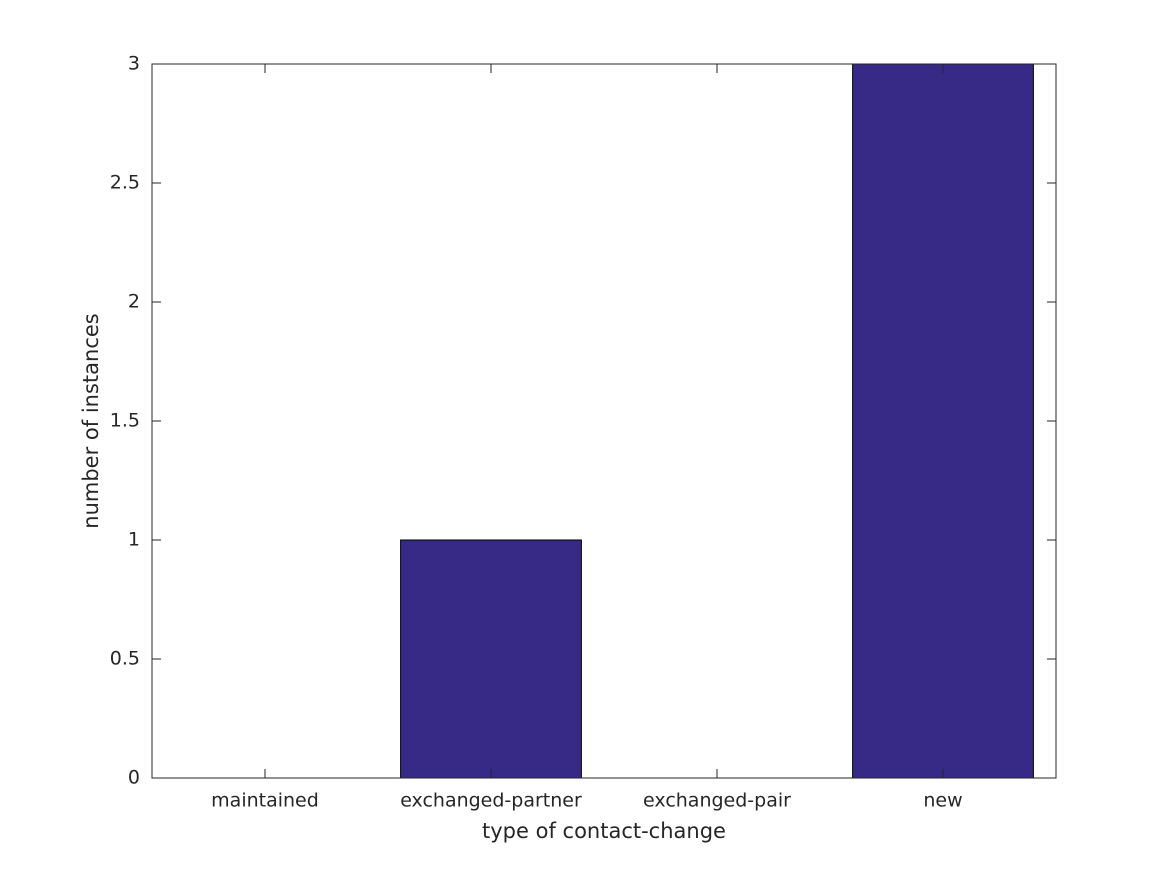 Image resolution: width=1167 pixels, height=875 pixels. What do you see at coordinates (265, 801) in the screenshot?
I see `x-tick-label: maintained` at bounding box center [265, 801].